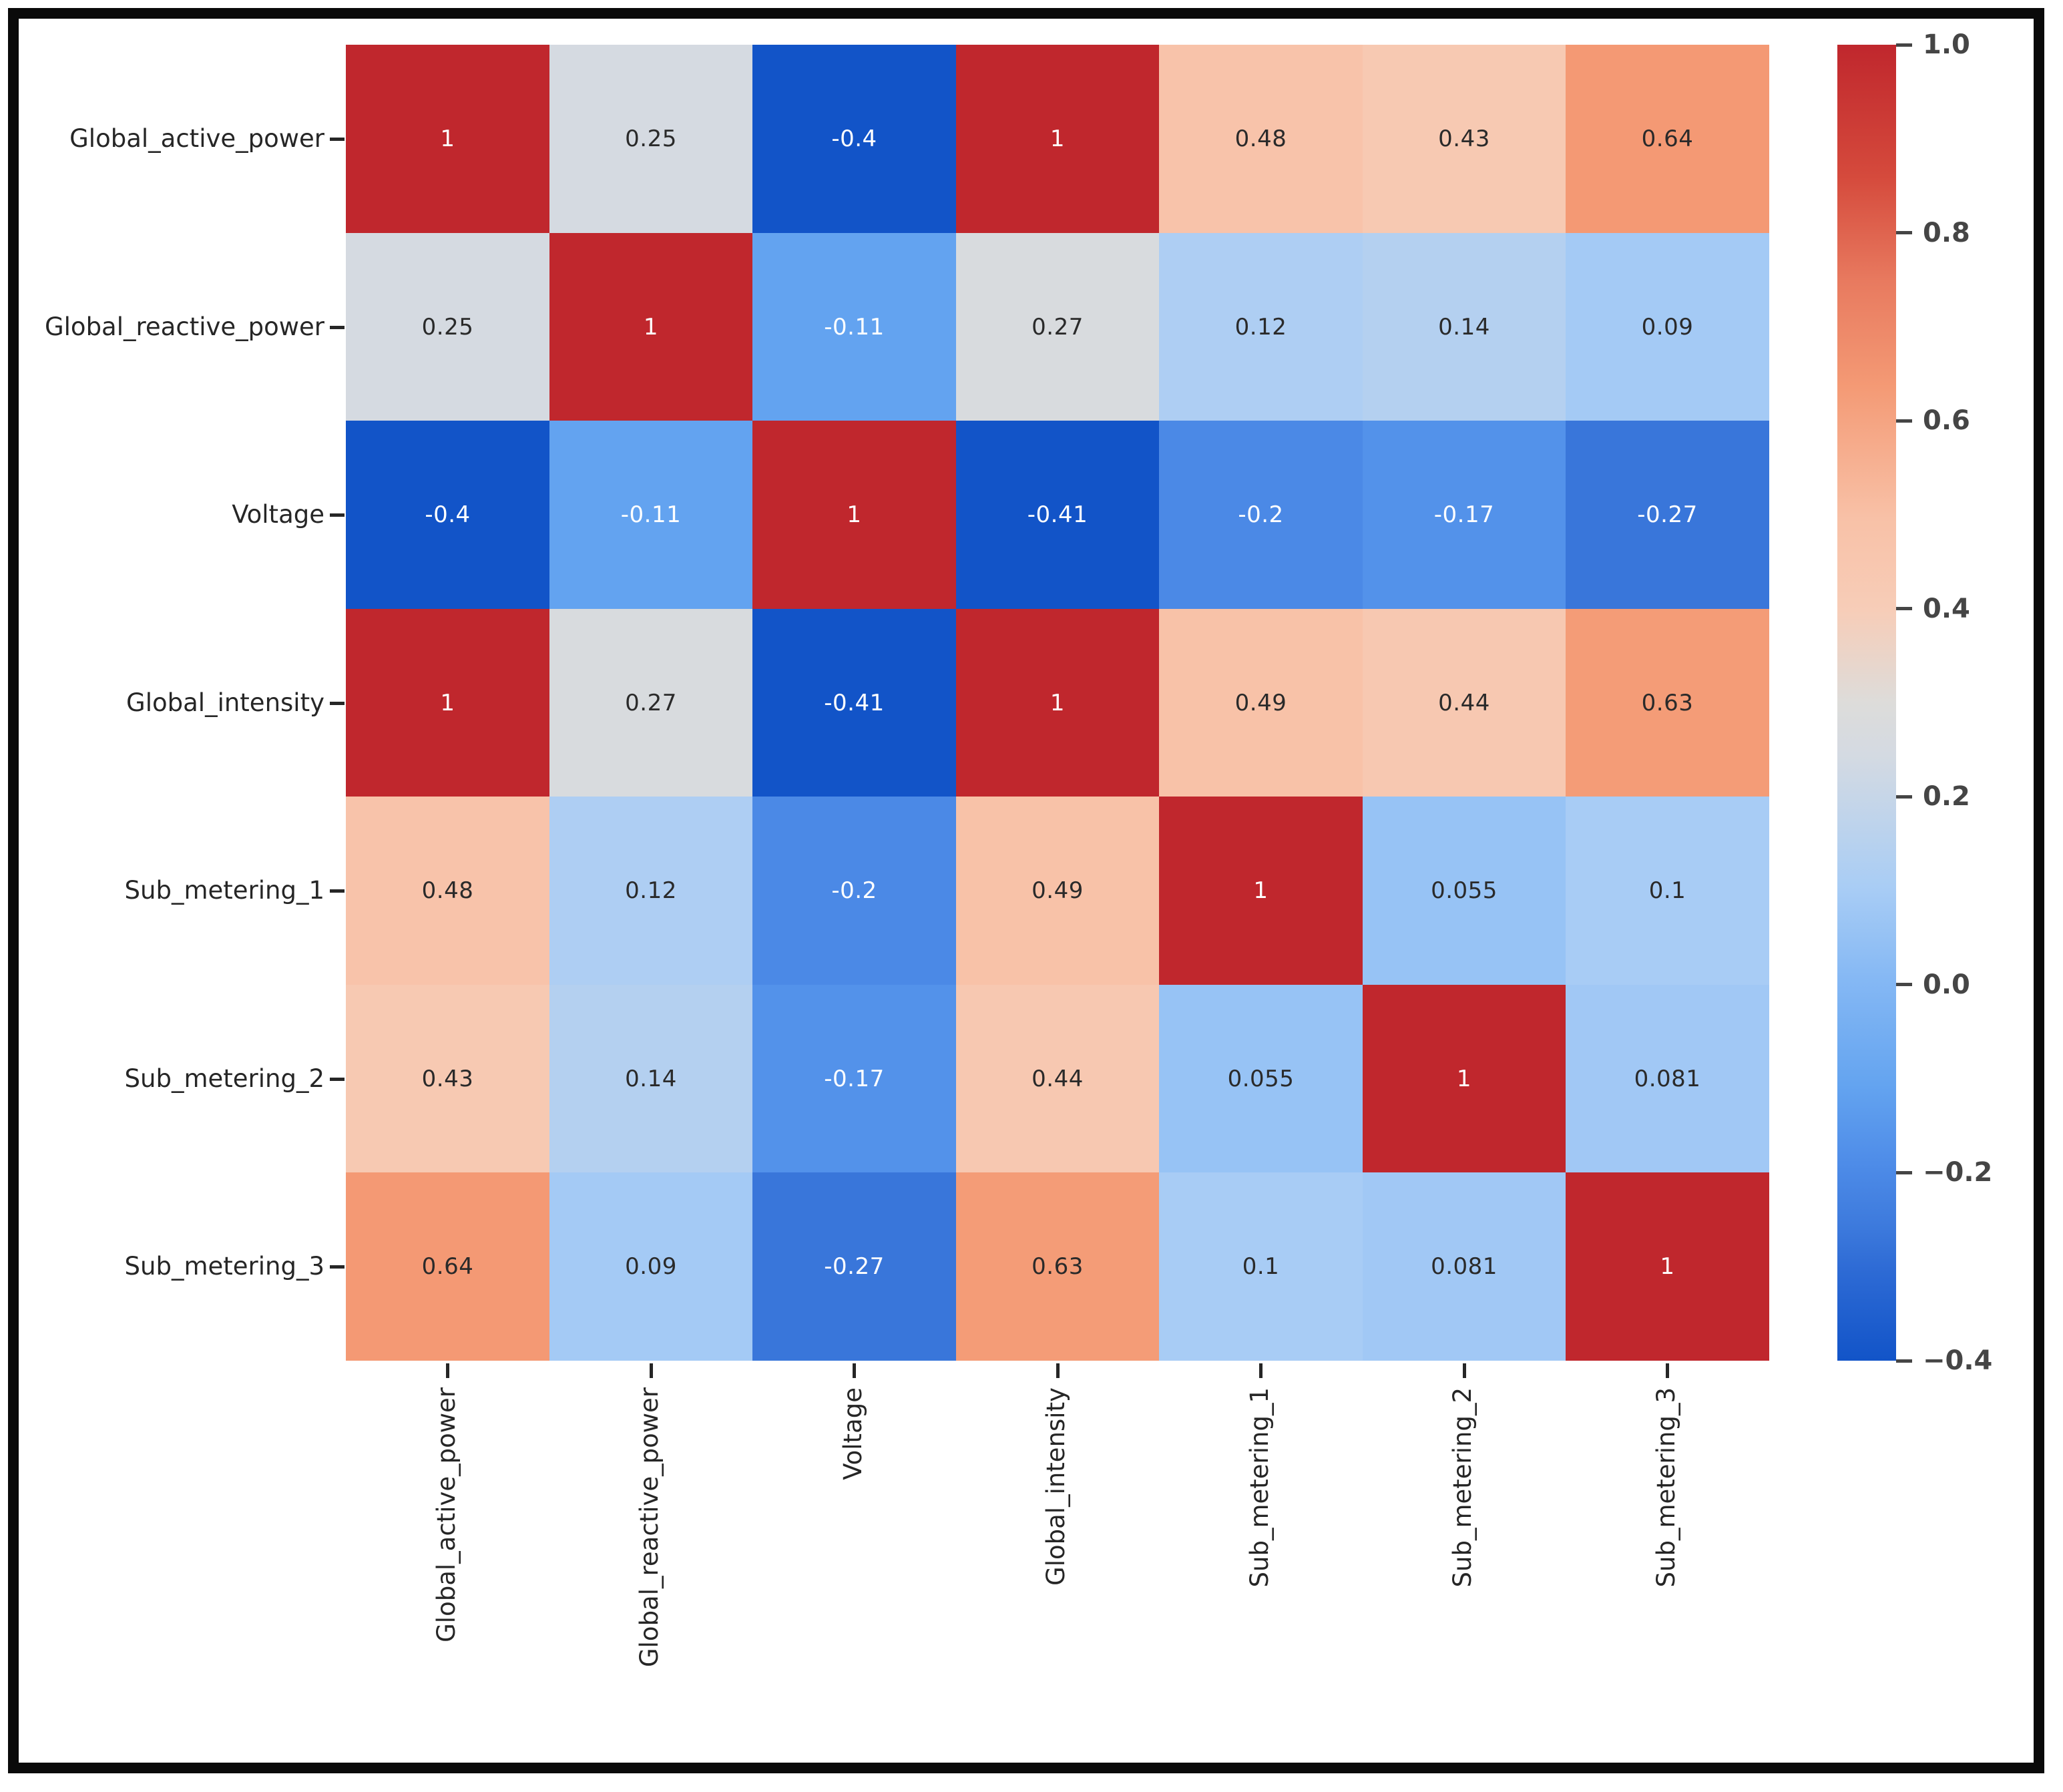  Describe the element at coordinates (184, 327) in the screenshot. I see `y-tick-label: Global_reactive_power` at that location.